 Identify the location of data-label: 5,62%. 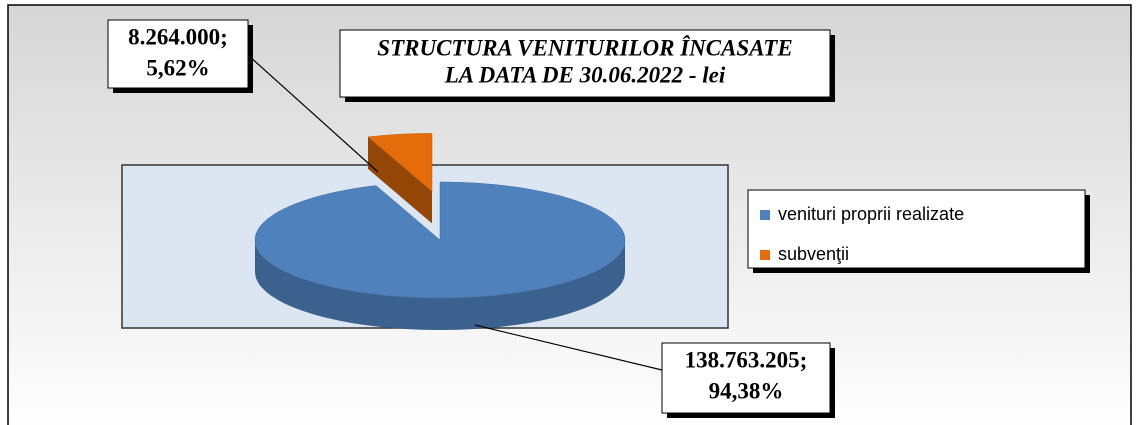
(177, 67).